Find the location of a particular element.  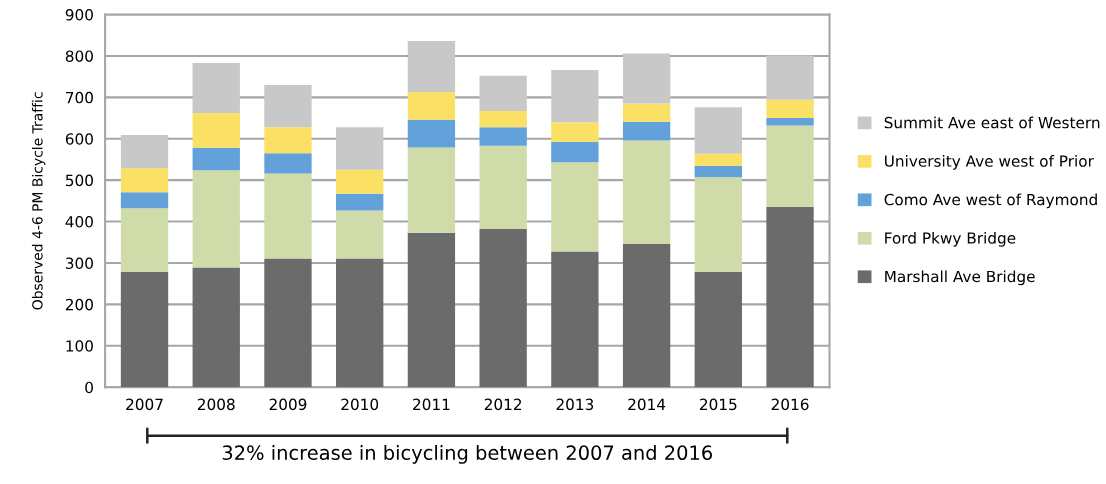

x-tick-label: 2016 is located at coordinates (790, 404).